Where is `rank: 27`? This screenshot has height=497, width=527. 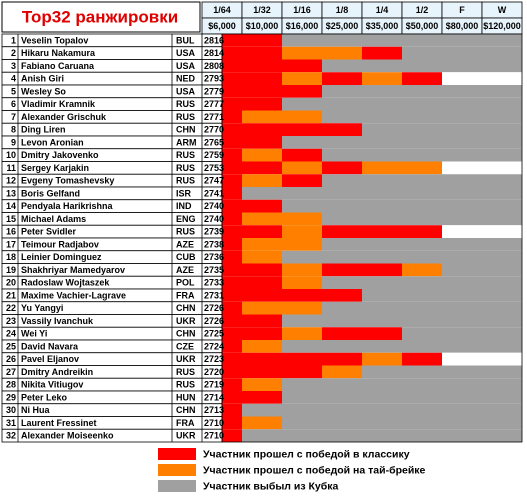 rank: 27 is located at coordinates (11, 372).